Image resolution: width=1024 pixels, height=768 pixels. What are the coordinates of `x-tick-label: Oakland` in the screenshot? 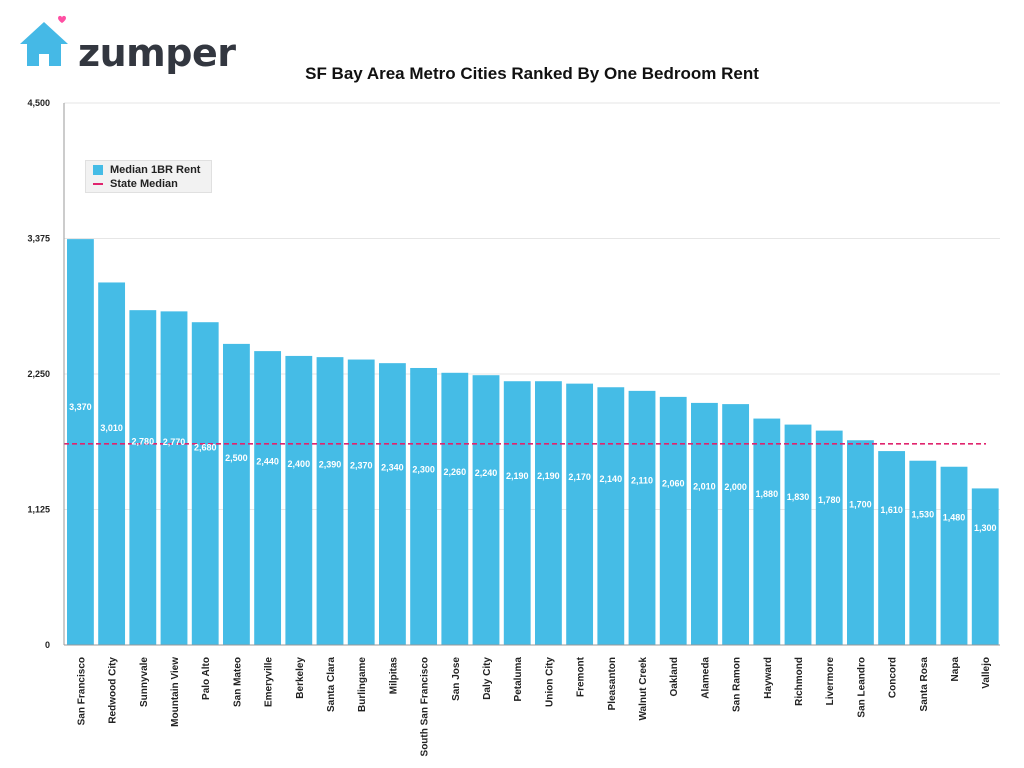 It's located at (674, 676).